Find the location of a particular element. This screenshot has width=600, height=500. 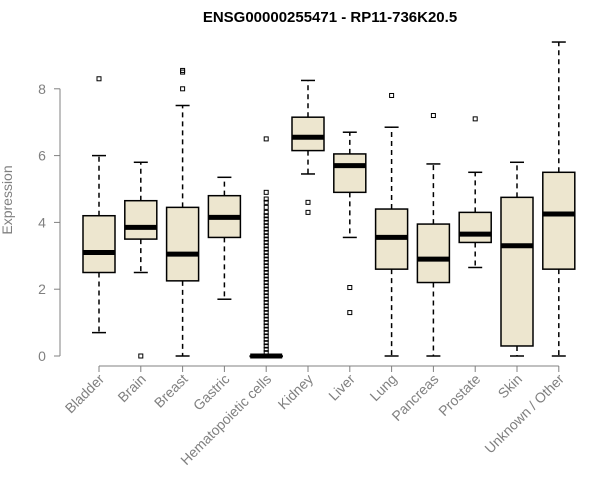

x-tick-label: Skin is located at coordinates (510, 386).